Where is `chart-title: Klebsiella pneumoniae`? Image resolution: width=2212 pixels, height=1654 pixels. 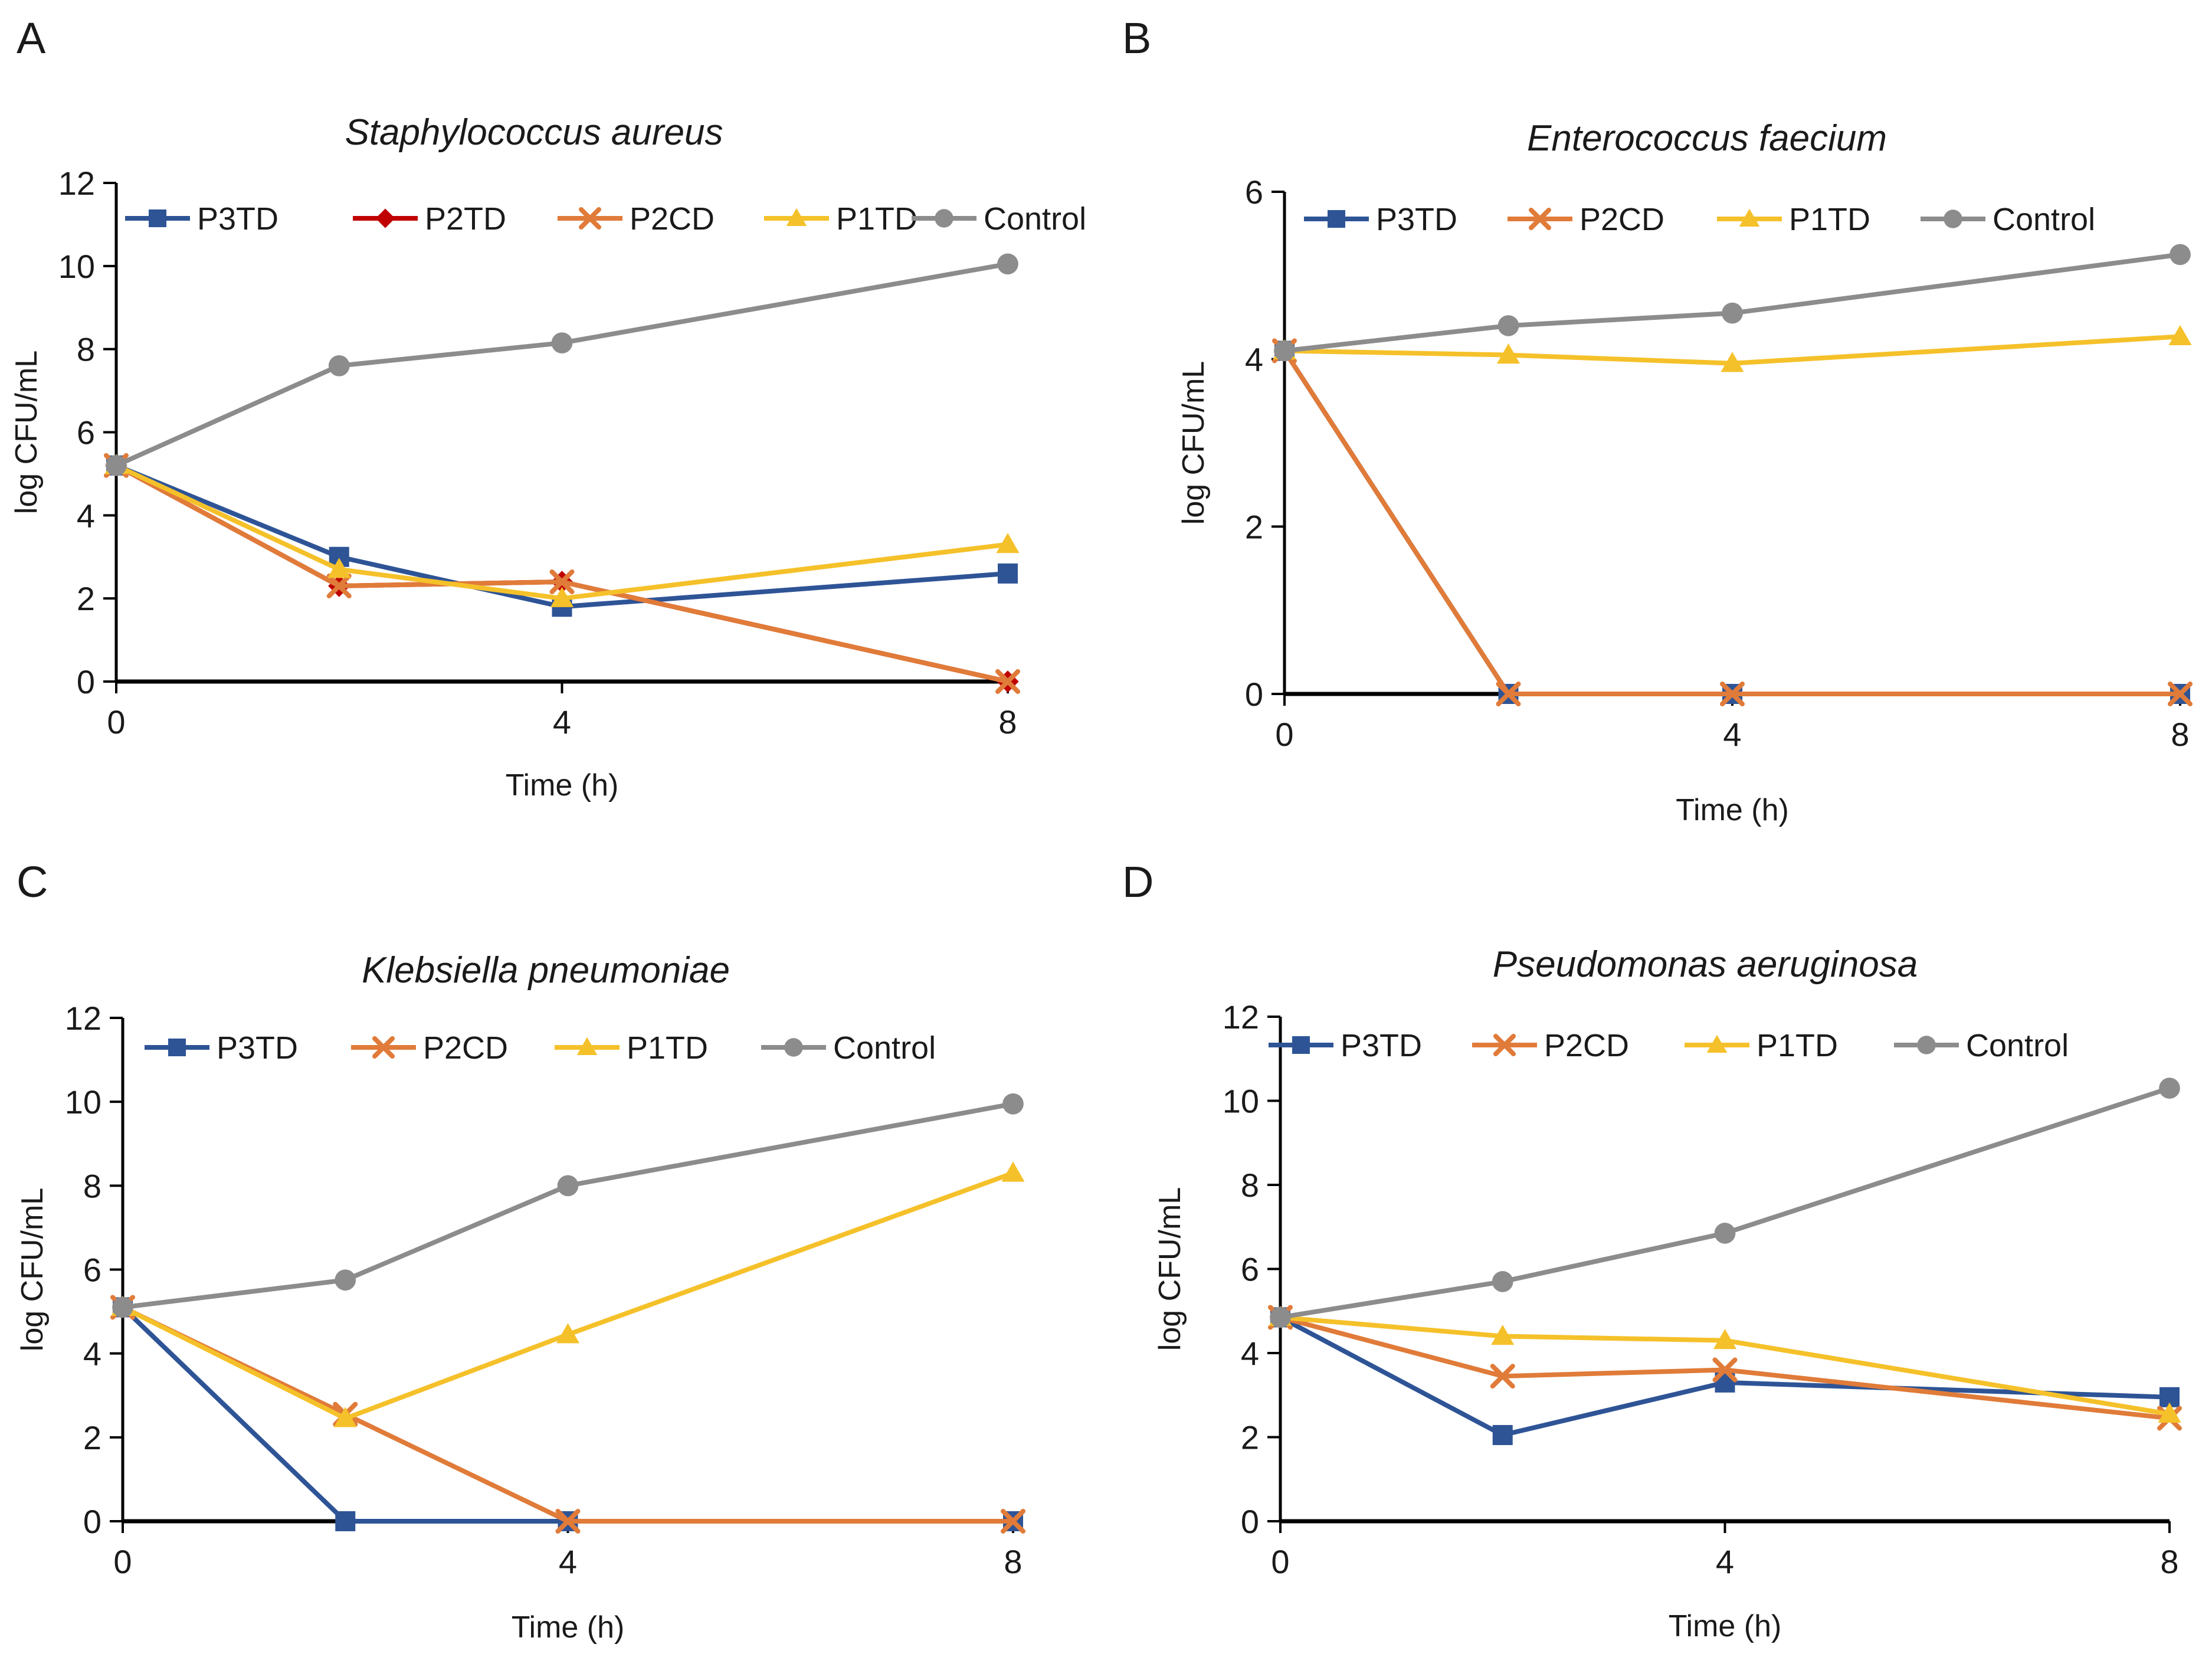
chart-title: Klebsiella pneumoniae is located at coordinates (546, 971).